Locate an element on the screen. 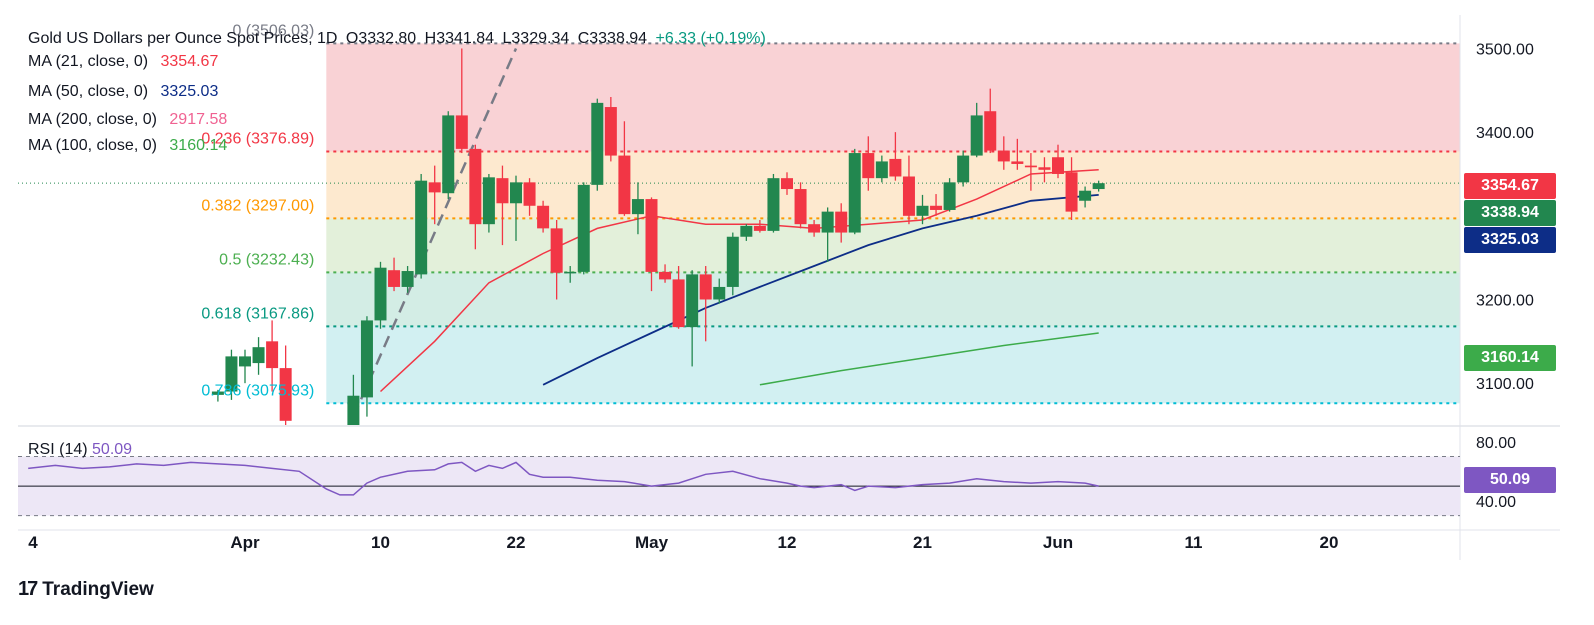 This screenshot has height=625, width=1594. ma200-value: 2917.58 is located at coordinates (198, 119).